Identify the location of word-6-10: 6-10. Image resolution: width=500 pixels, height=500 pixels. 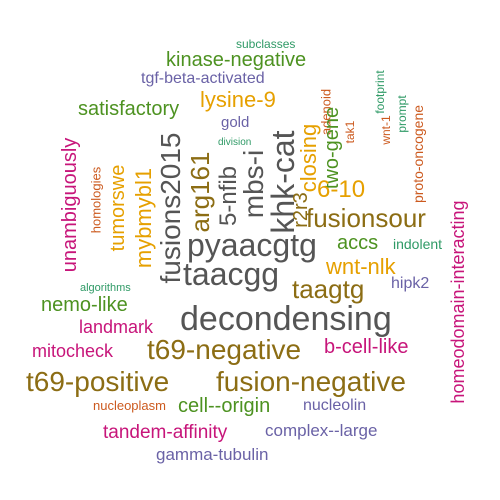
(341, 189).